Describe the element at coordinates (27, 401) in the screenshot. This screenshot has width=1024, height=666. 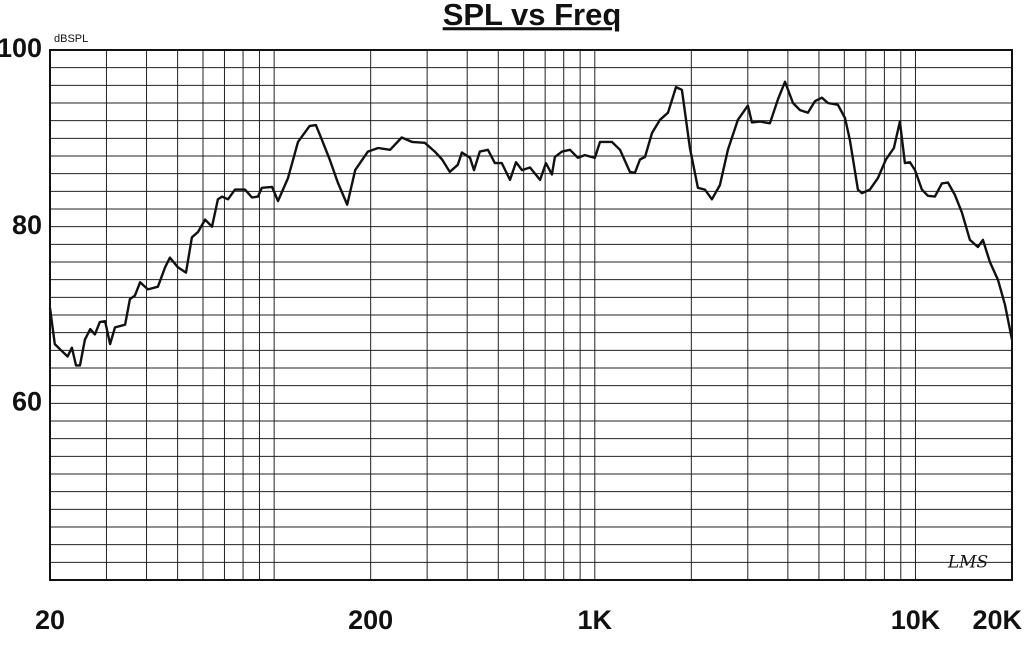
I see `y-tick-label: 60` at that location.